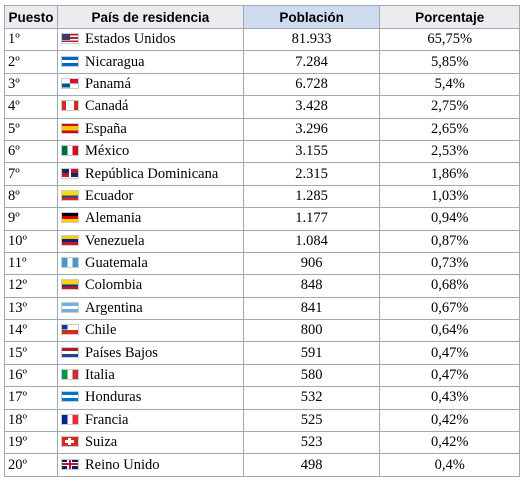  Describe the element at coordinates (31, 353) in the screenshot. I see `rank-cell: 15º` at that location.